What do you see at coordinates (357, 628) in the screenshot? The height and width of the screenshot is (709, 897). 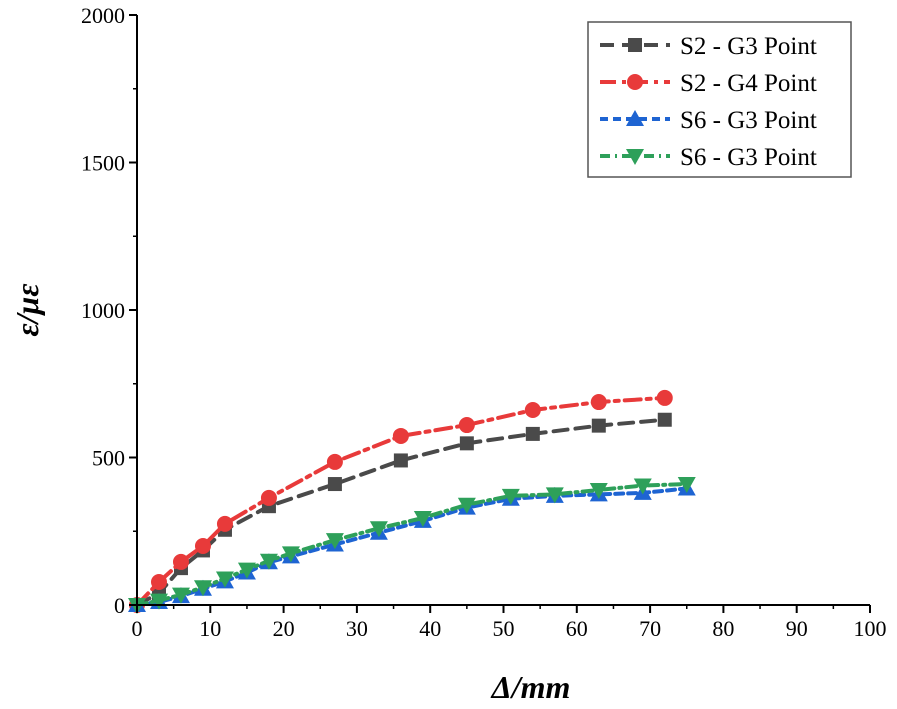 I see `x-tick-label: 30` at bounding box center [357, 628].